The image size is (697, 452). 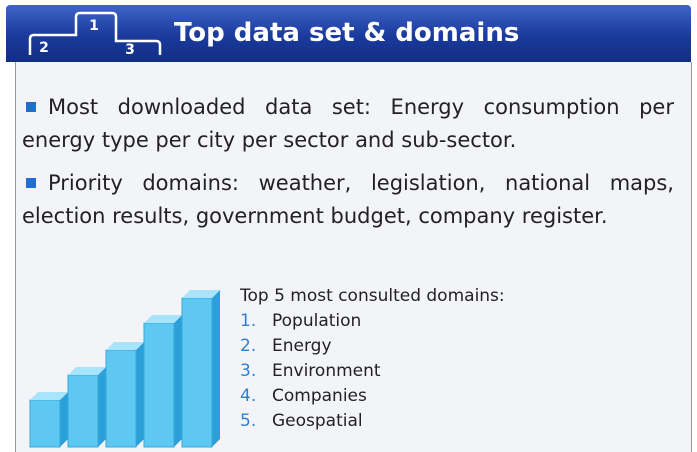 What do you see at coordinates (317, 421) in the screenshot?
I see `list-label: Geospatial` at bounding box center [317, 421].